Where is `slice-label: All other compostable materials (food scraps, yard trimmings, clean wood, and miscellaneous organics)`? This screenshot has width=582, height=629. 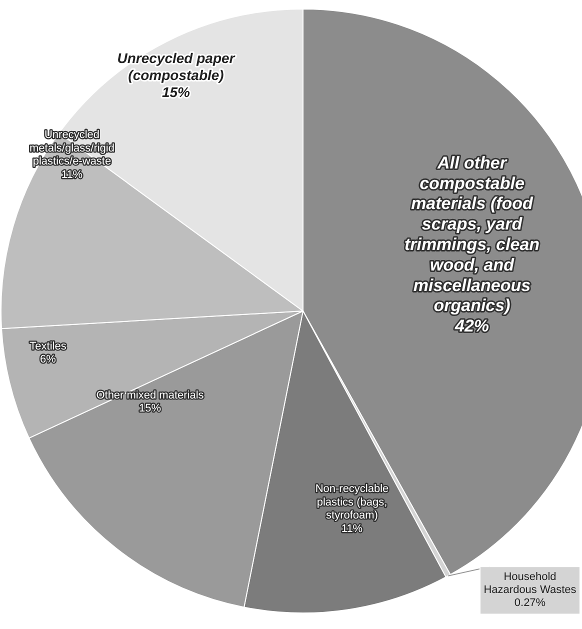
slice-label: All other compostable materials (food scraps, yard trimmings, clean wood, and miscellaneous organics) is located at coordinates (472, 234).